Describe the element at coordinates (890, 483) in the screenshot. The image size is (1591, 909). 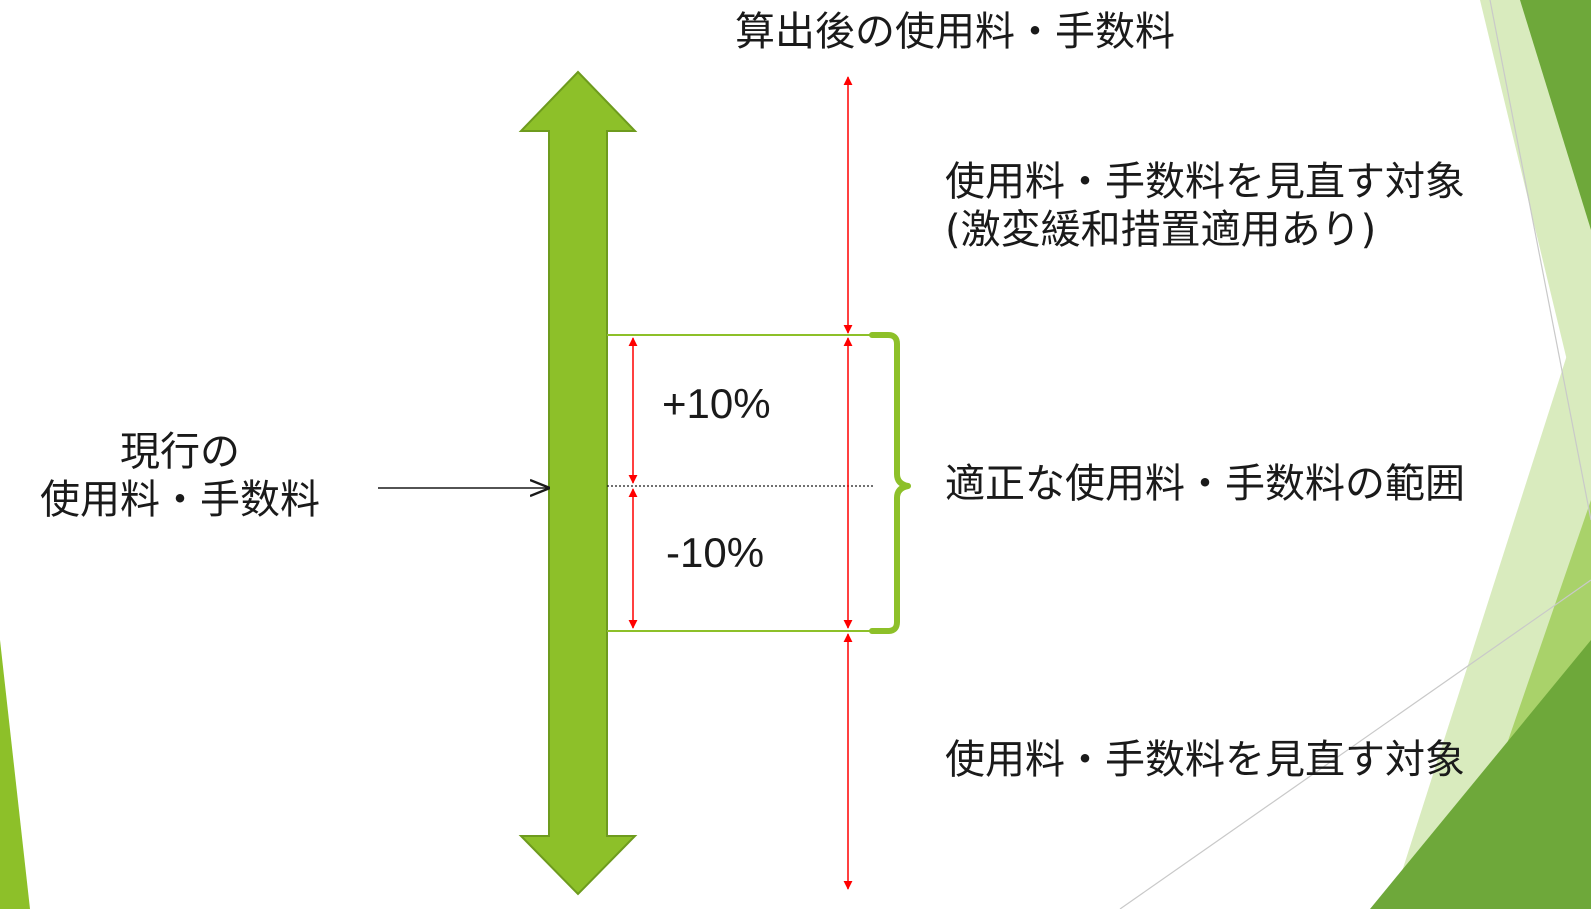
I see `range-brace` at that location.